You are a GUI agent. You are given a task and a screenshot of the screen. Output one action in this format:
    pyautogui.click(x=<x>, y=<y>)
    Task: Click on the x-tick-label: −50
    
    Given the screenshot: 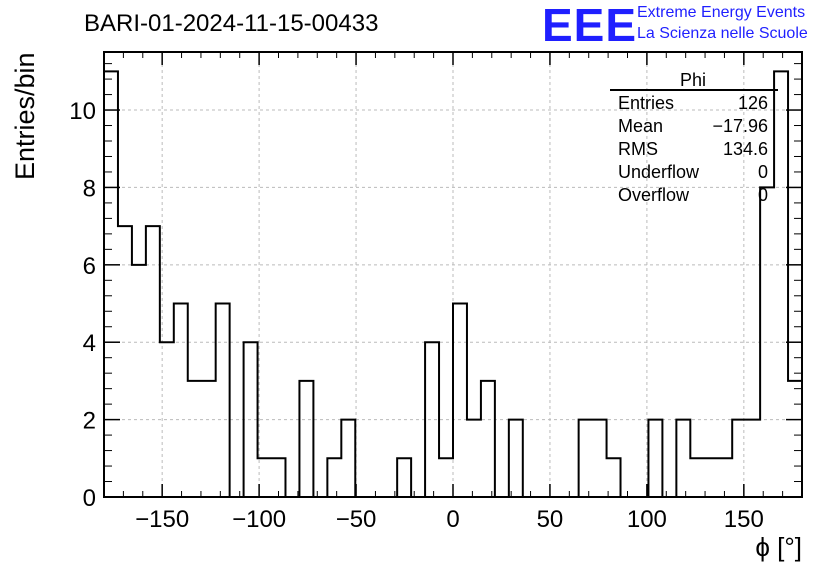 What is the action you would take?
    pyautogui.click(x=356, y=519)
    